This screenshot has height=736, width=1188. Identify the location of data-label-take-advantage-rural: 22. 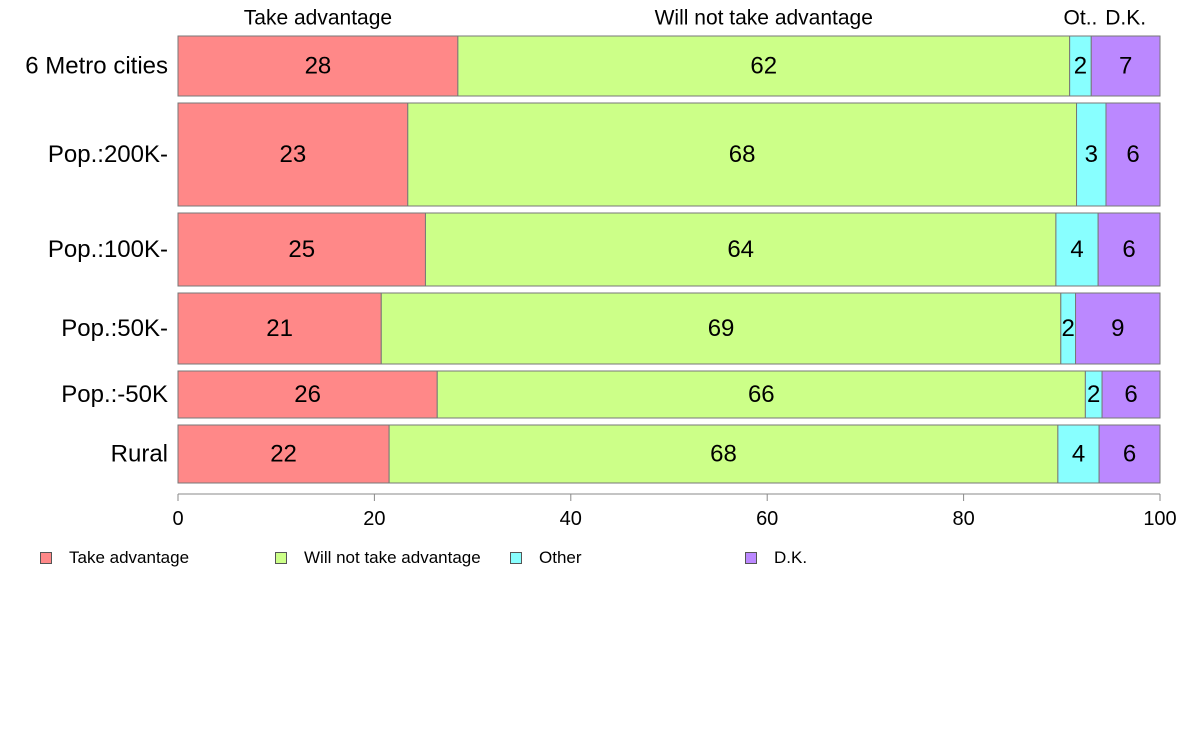
(283, 454).